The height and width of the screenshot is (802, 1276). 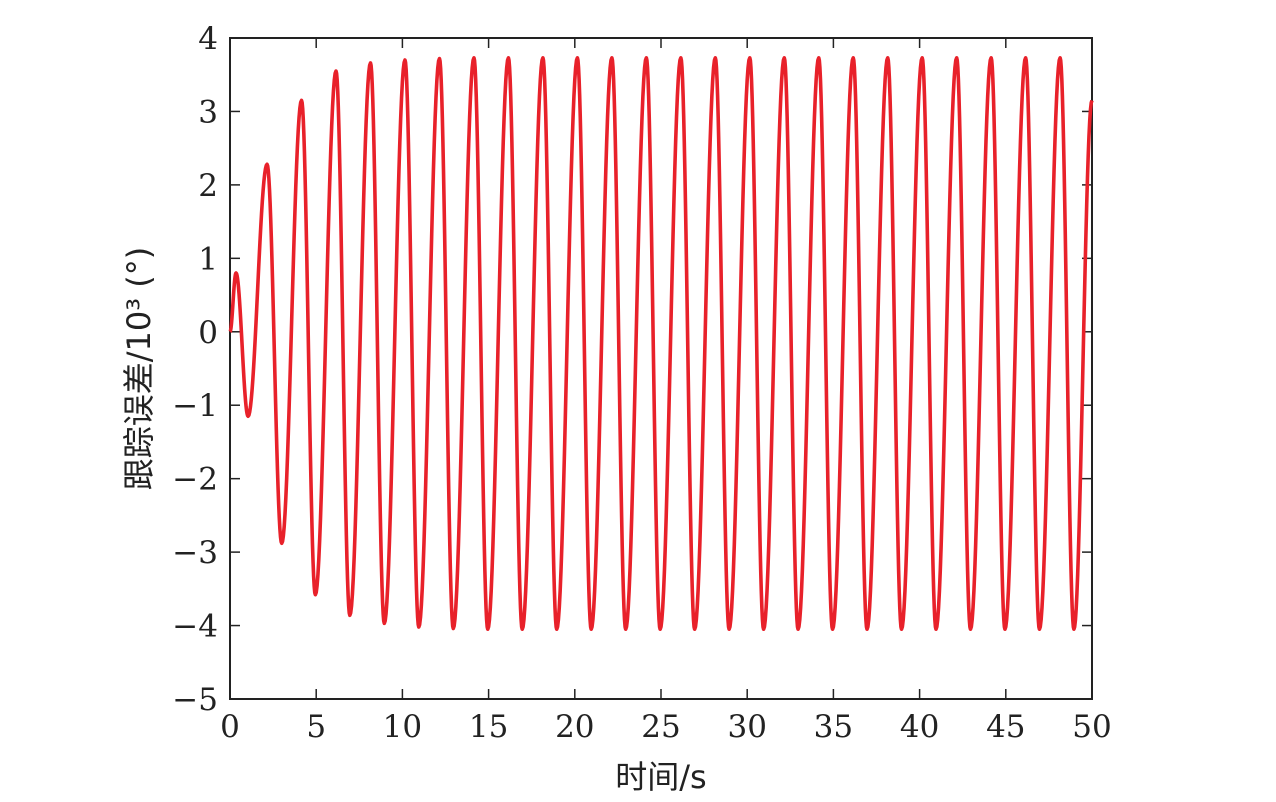 What do you see at coordinates (195, 406) in the screenshot?
I see `y-tick-label: −1` at bounding box center [195, 406].